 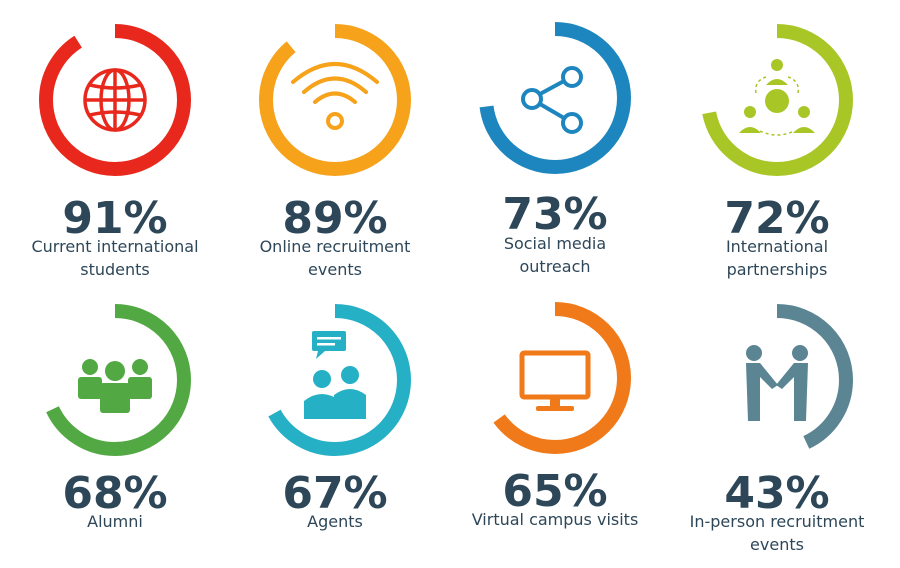 What do you see at coordinates (115, 246) in the screenshot?
I see `caption-line-1: Current international` at bounding box center [115, 246].